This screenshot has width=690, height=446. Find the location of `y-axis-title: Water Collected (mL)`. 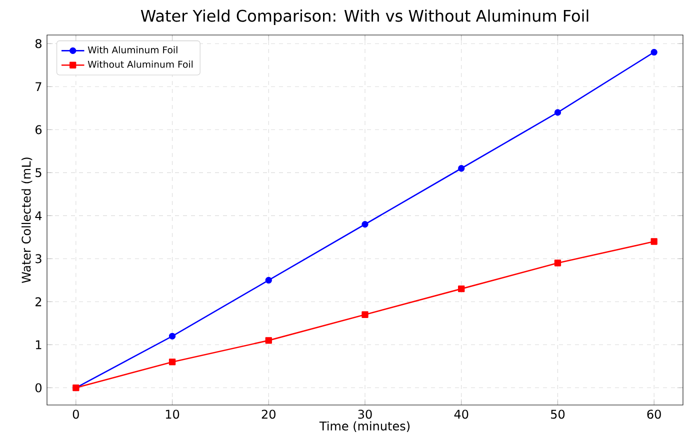

y-axis-title: Water Collected (mL) is located at coordinates (26, 221).